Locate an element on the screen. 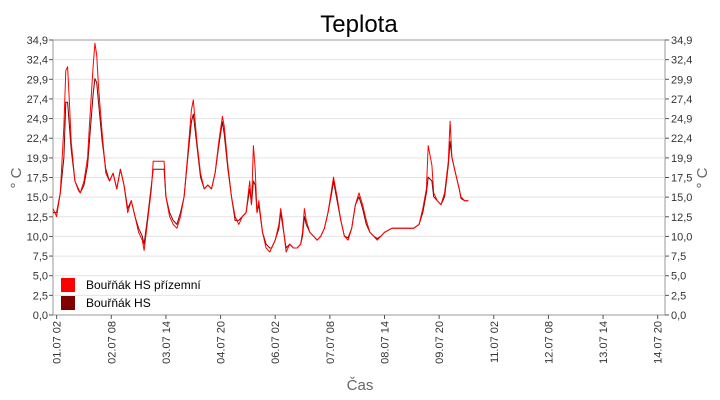  y-tick-label-left: 34,9 is located at coordinates (37, 41).